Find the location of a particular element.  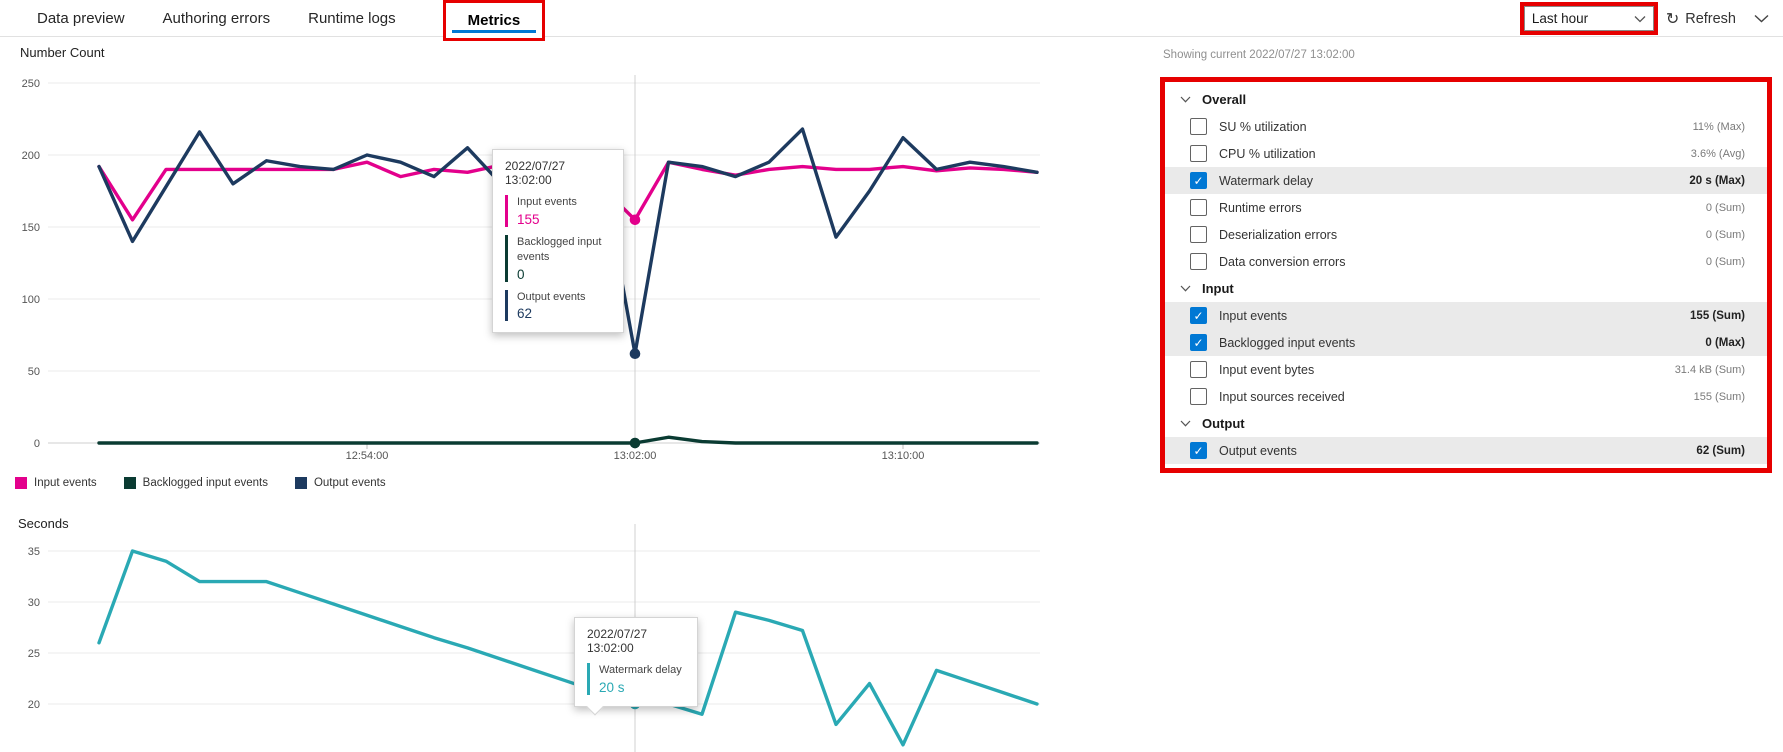

metric-row-su-utilization: ✓ SU % utilization 11% (Max) is located at coordinates (1466, 126).